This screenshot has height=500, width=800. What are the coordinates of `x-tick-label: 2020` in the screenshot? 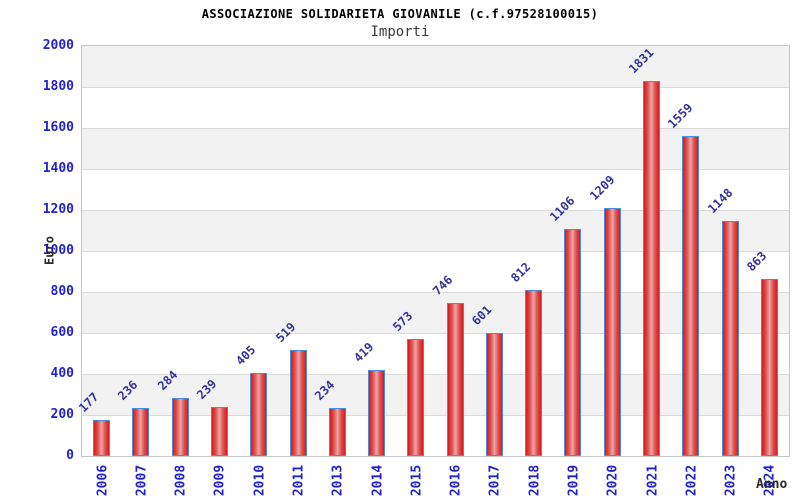 It's located at (613, 480).